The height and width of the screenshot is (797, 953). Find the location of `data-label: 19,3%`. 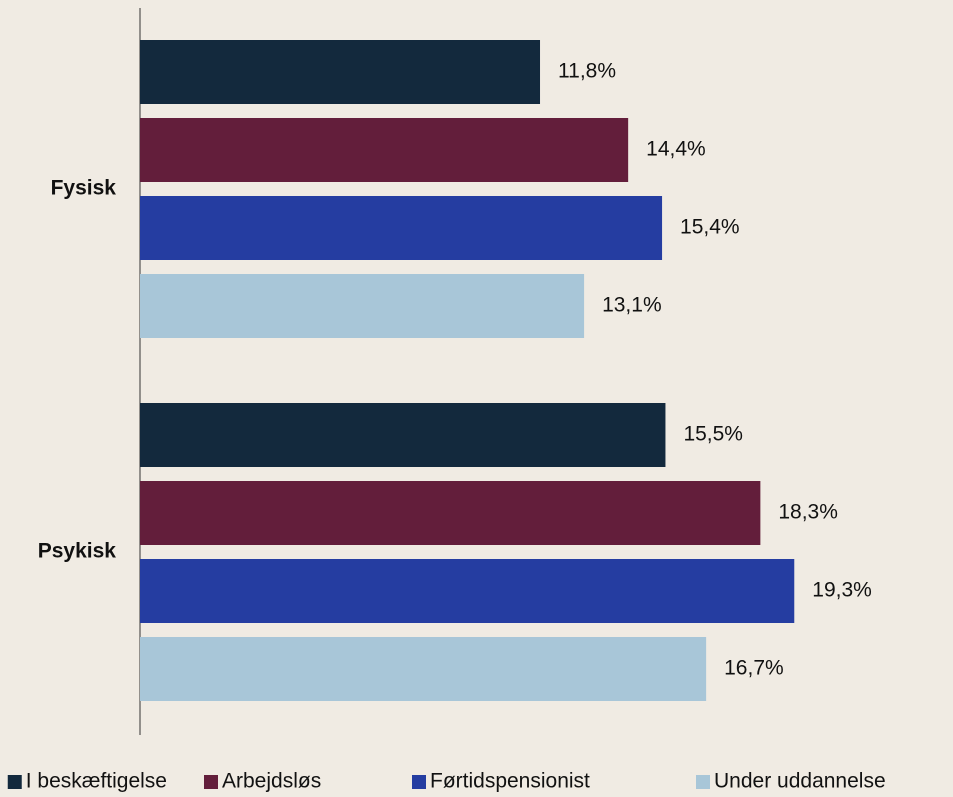

data-label: 19,3% is located at coordinates (842, 590).